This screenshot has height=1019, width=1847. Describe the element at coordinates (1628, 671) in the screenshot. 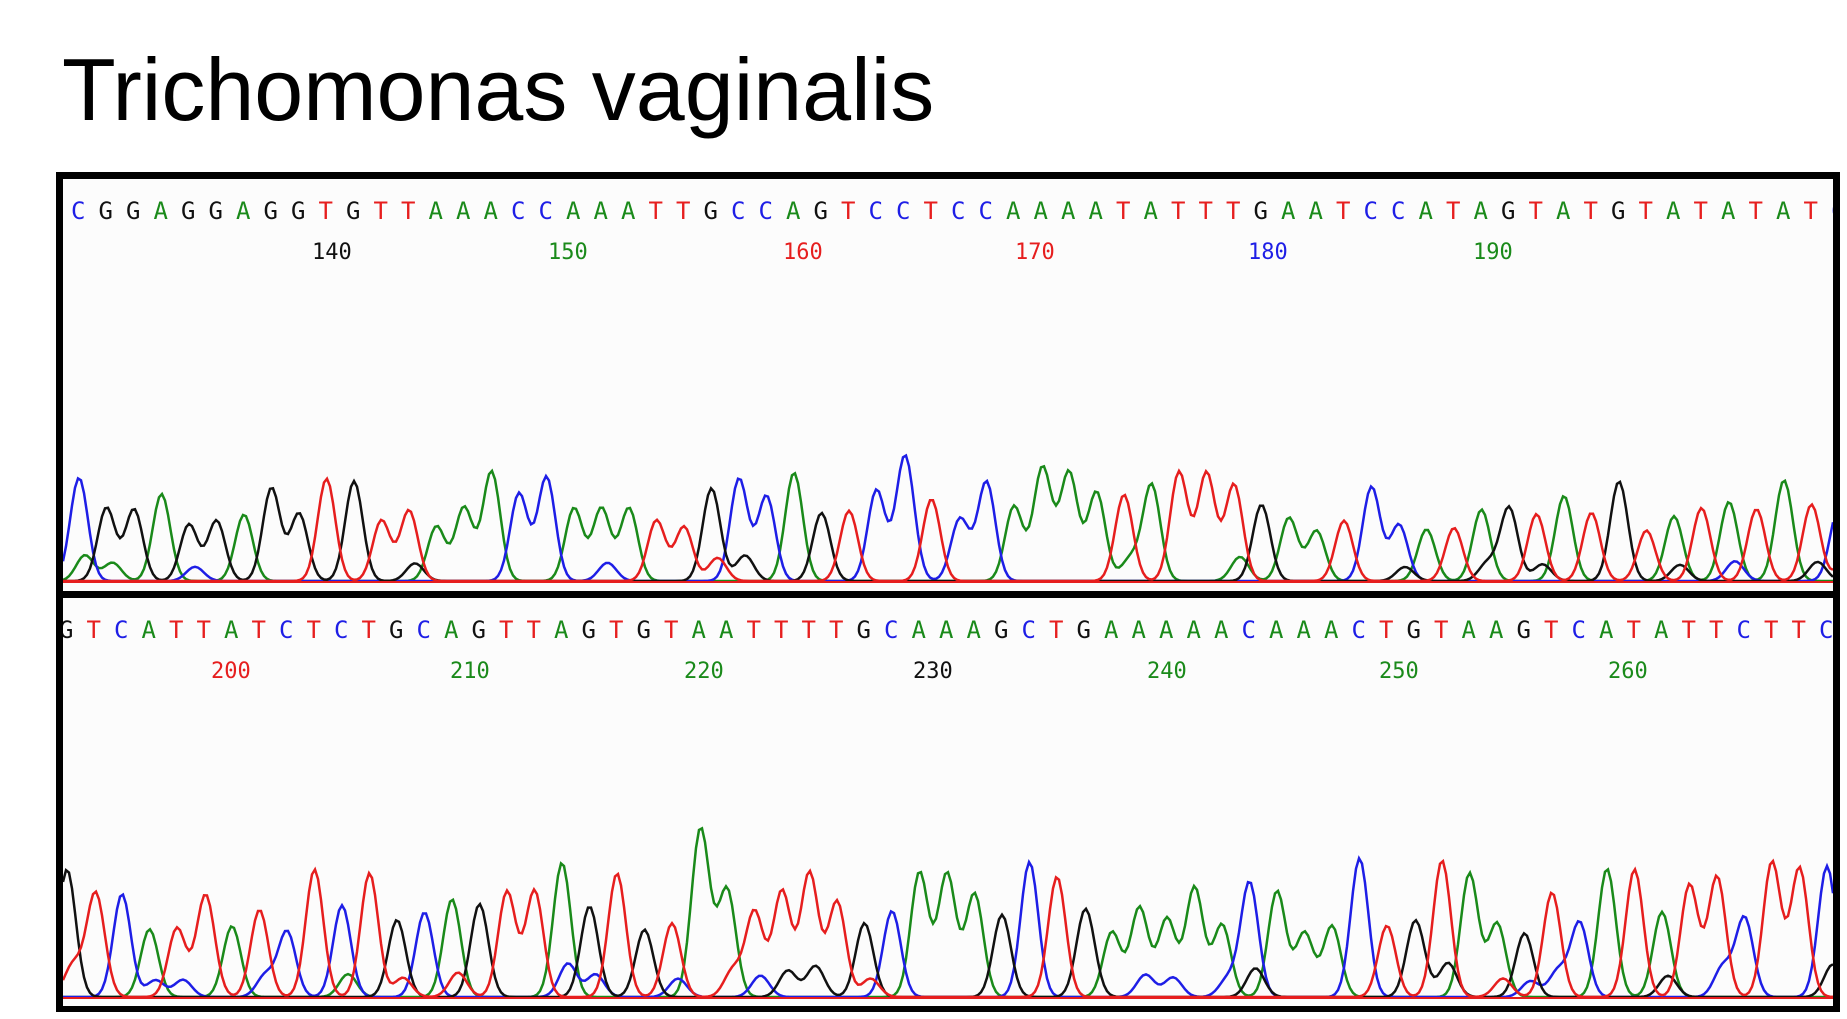

I see `position-label: 260` at that location.